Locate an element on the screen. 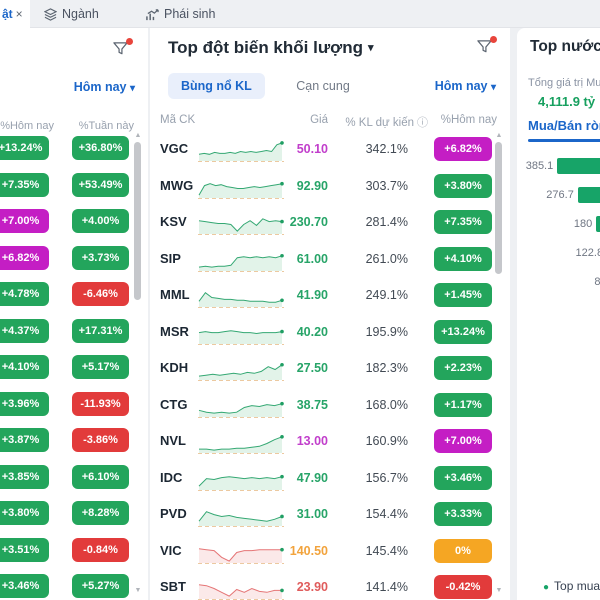 The image size is (600, 600). net-bar-row: 5 is located at coordinates (558, 340).